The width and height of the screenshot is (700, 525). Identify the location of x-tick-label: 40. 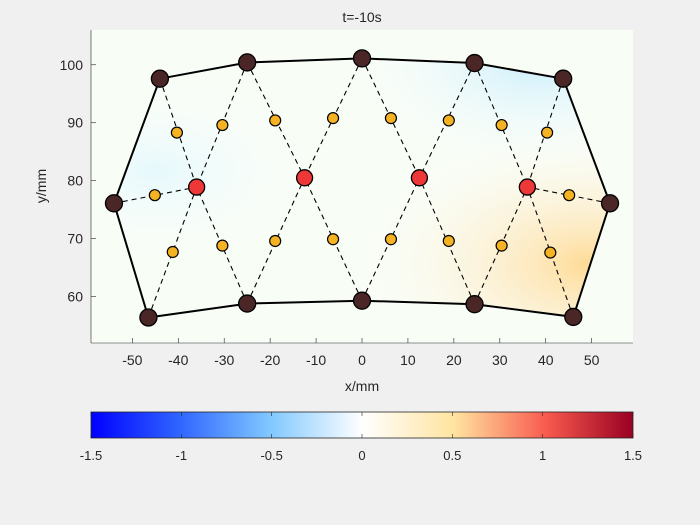
(546, 360).